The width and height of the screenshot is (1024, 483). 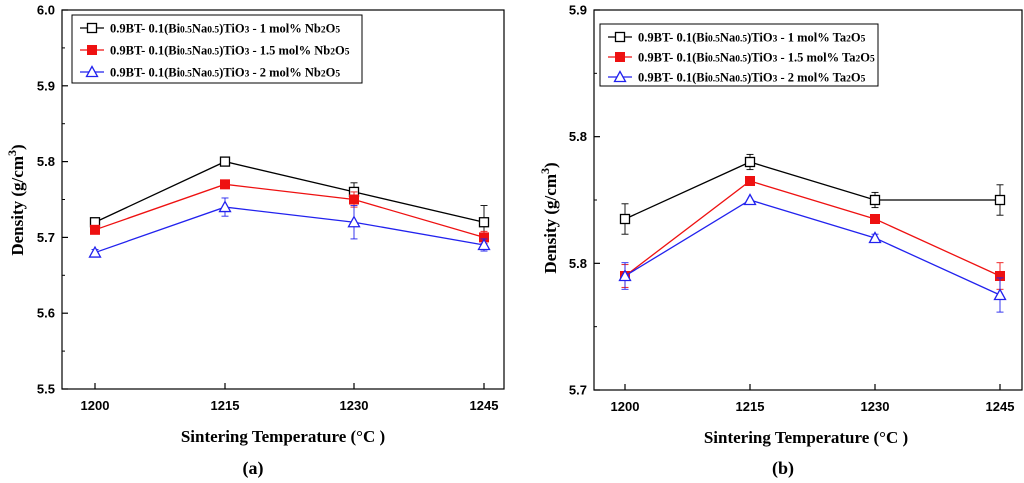 What do you see at coordinates (52, 200) in the screenshot?
I see `y-axis: 5.5 5.6 5.7 5.8 5.9 6.0` at bounding box center [52, 200].